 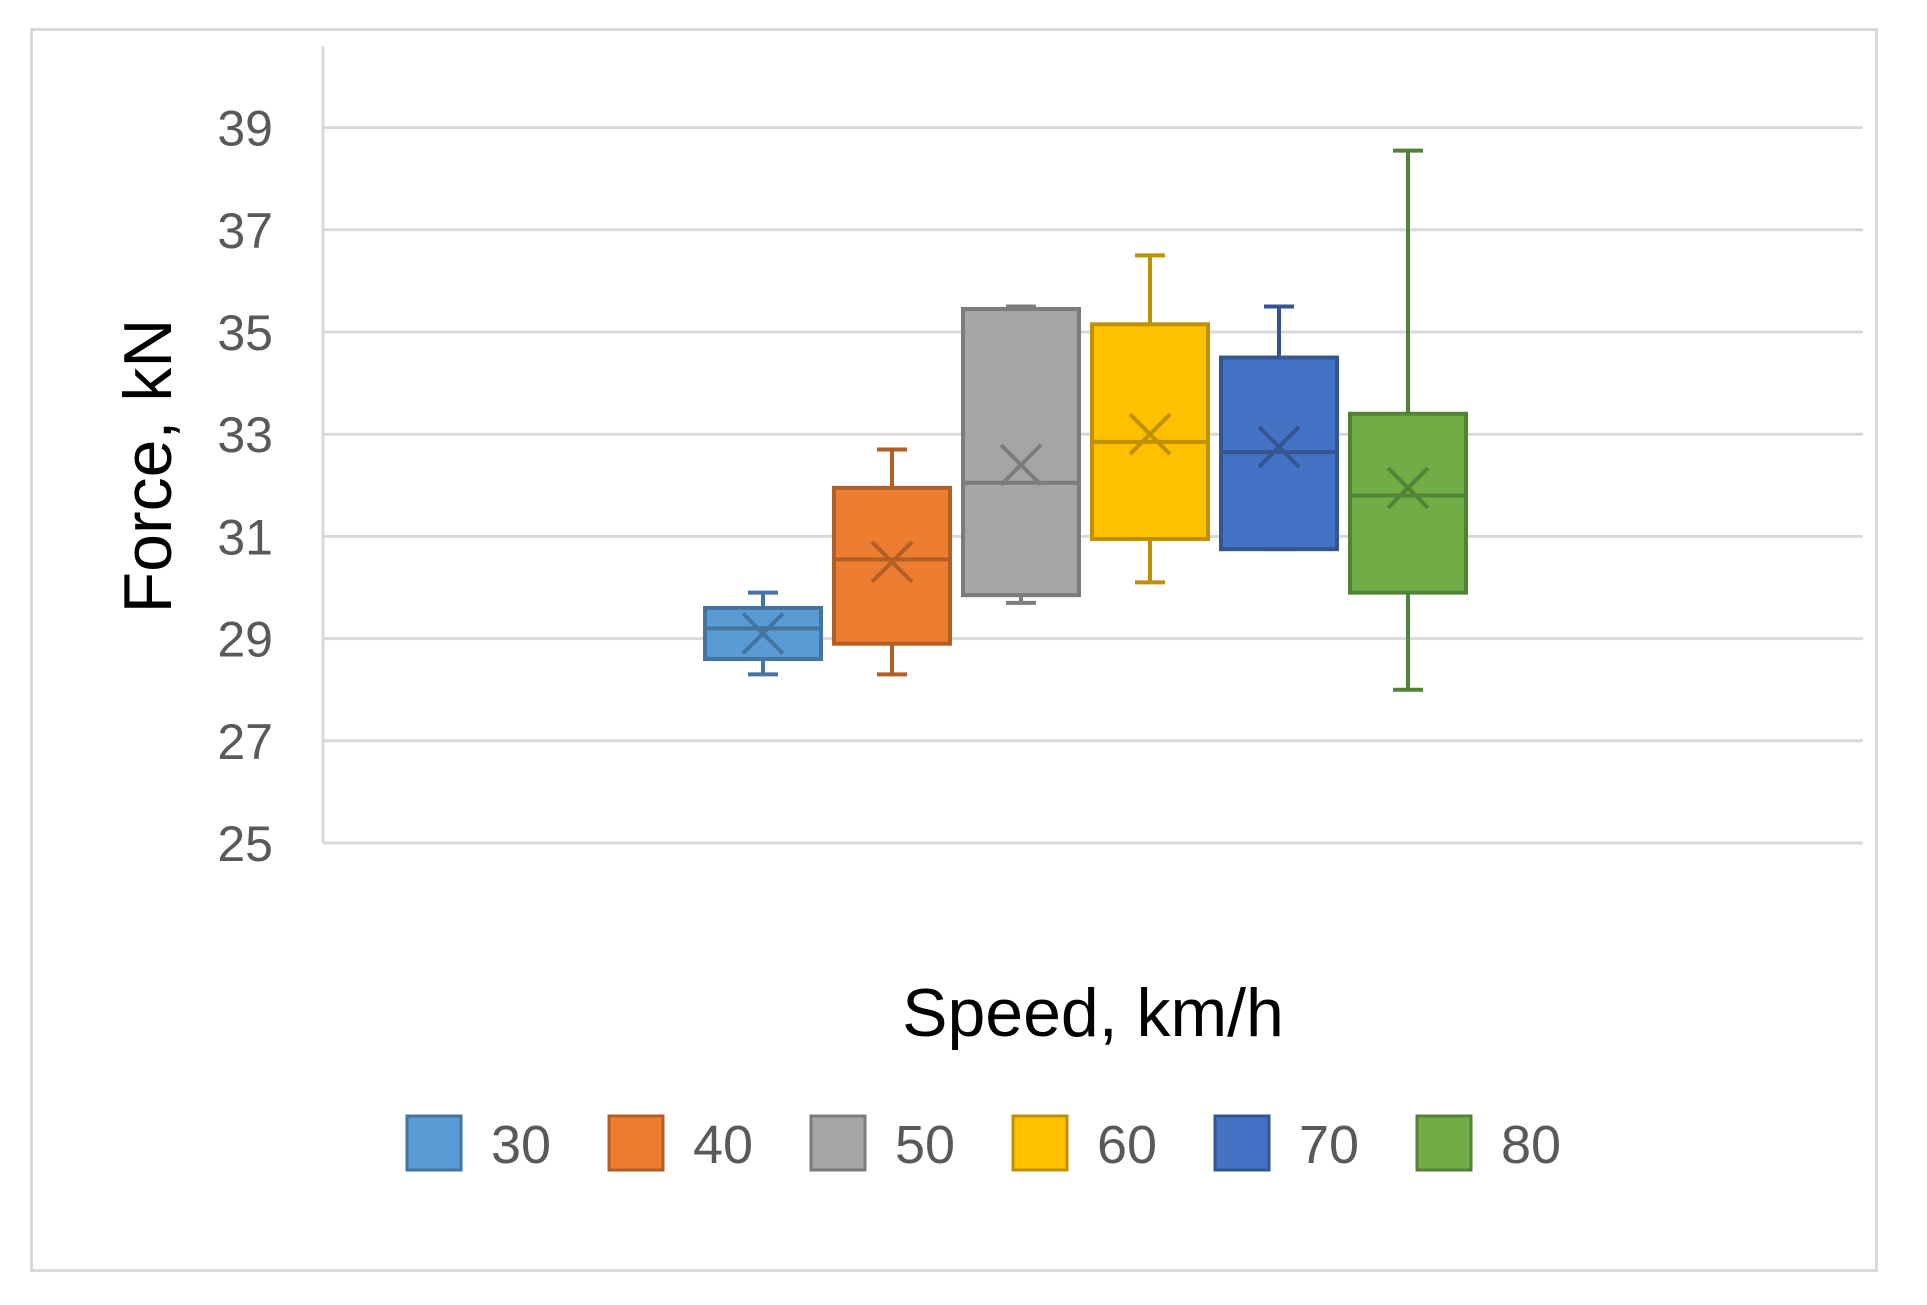 What do you see at coordinates (1488, 1144) in the screenshot?
I see `legend-item-80: 80` at bounding box center [1488, 1144].